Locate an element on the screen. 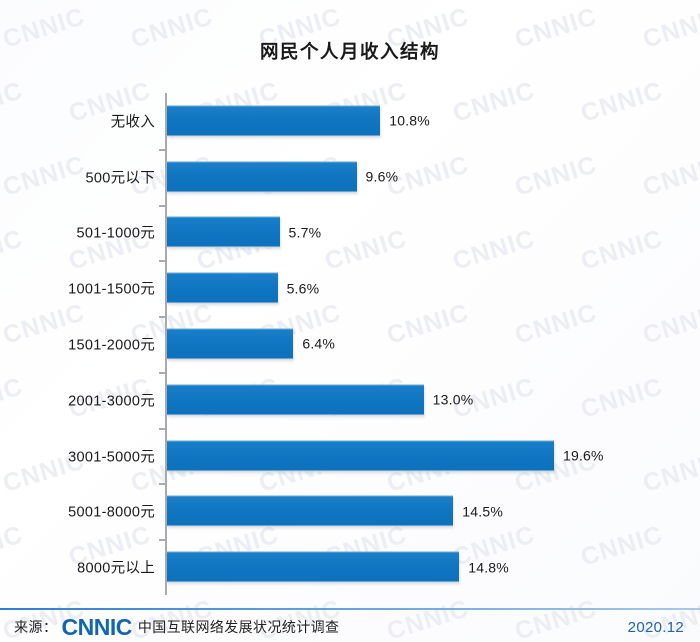 Image resolution: width=700 pixels, height=642 pixels. bar-row: 8000元以上 14.8% is located at coordinates (350, 567).